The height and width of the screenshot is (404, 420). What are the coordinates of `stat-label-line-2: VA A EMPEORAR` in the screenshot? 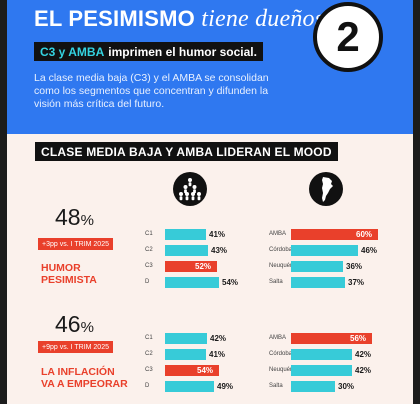 It's located at (84, 384).